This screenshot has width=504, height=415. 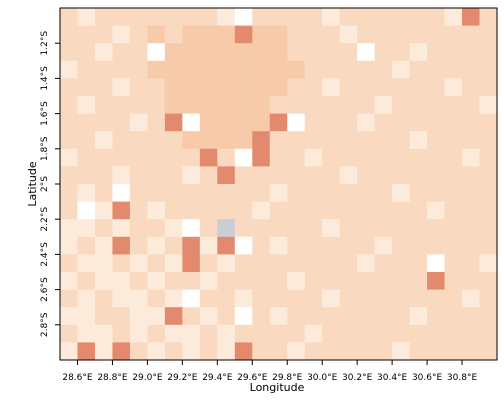 I want to click on x-tick-label: 30.8°E, so click(x=462, y=378).